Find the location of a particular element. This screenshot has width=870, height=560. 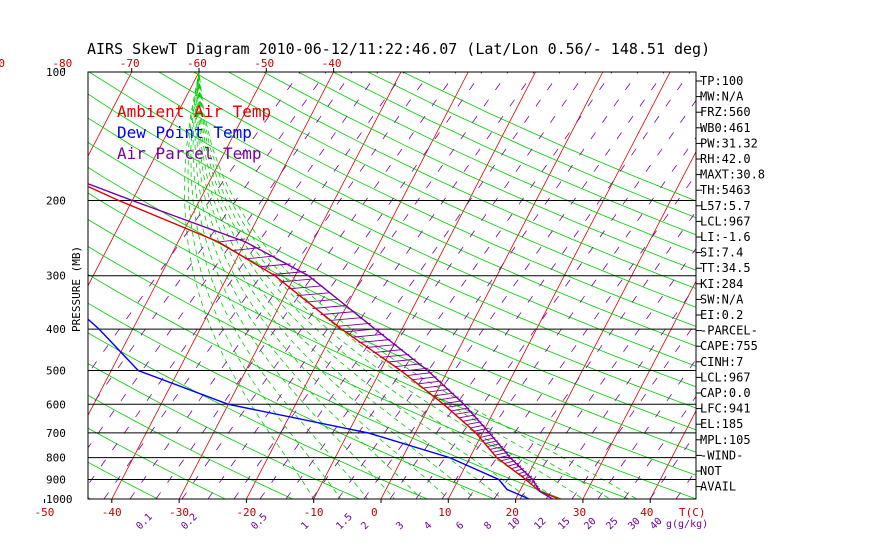

mixing-ratio-tick-label: 1 is located at coordinates (305, 526).